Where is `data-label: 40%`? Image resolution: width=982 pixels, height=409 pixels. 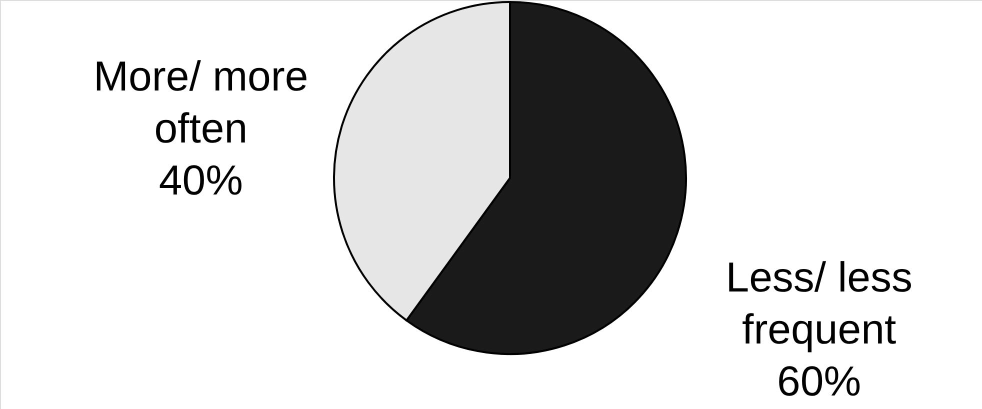
data-label: 40% is located at coordinates (200, 180).